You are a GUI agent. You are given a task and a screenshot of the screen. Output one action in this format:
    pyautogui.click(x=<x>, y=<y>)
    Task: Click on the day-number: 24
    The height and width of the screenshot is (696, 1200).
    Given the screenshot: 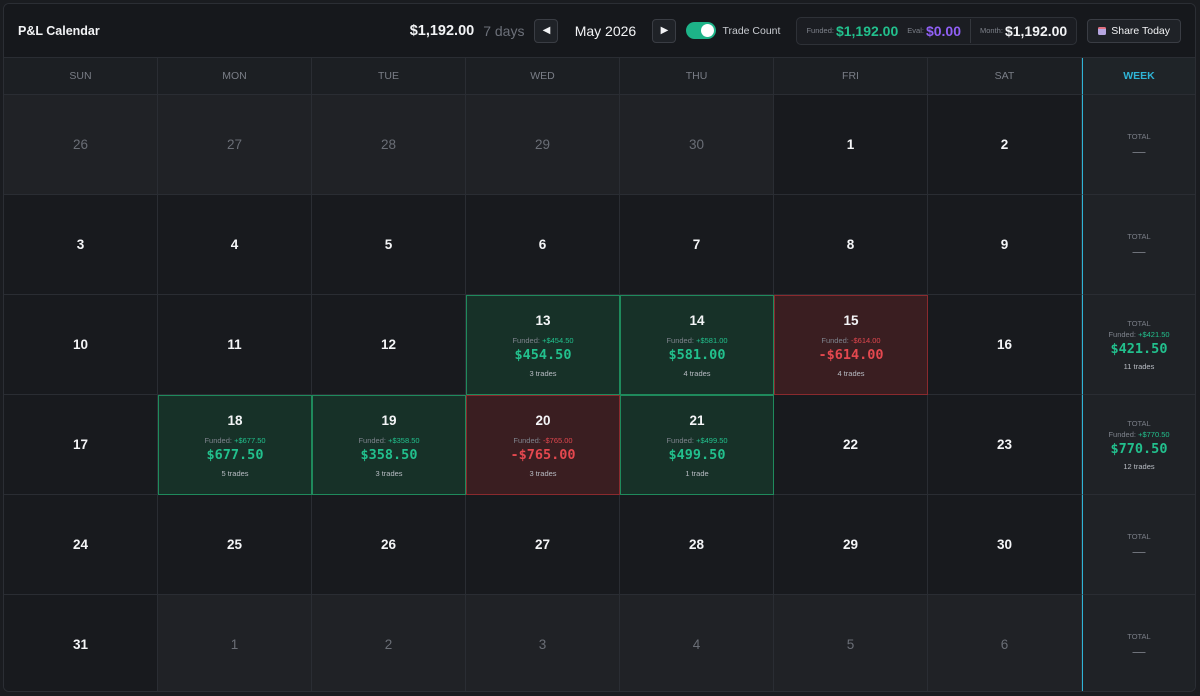 What is the action you would take?
    pyautogui.click(x=80, y=544)
    